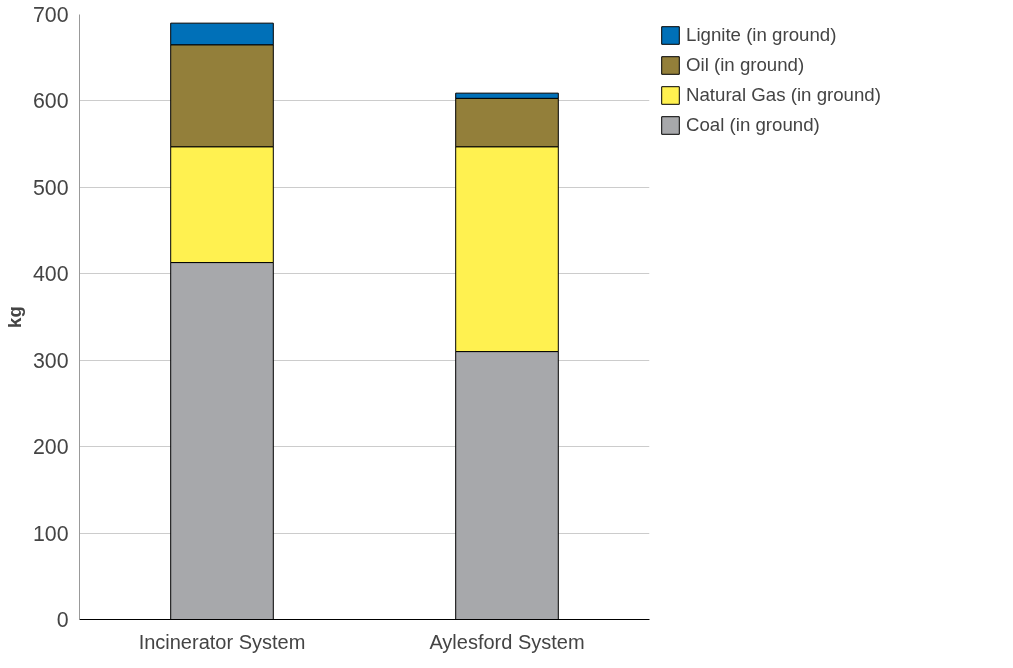  What do you see at coordinates (507, 641) in the screenshot?
I see `x-tick-label: Aylesford System` at bounding box center [507, 641].